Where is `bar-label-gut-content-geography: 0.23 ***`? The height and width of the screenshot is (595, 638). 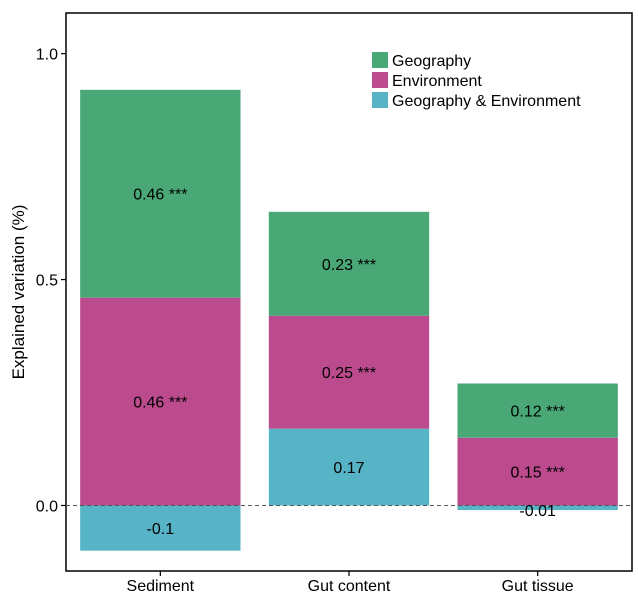 bar-label-gut-content-geography: 0.23 *** is located at coordinates (349, 265).